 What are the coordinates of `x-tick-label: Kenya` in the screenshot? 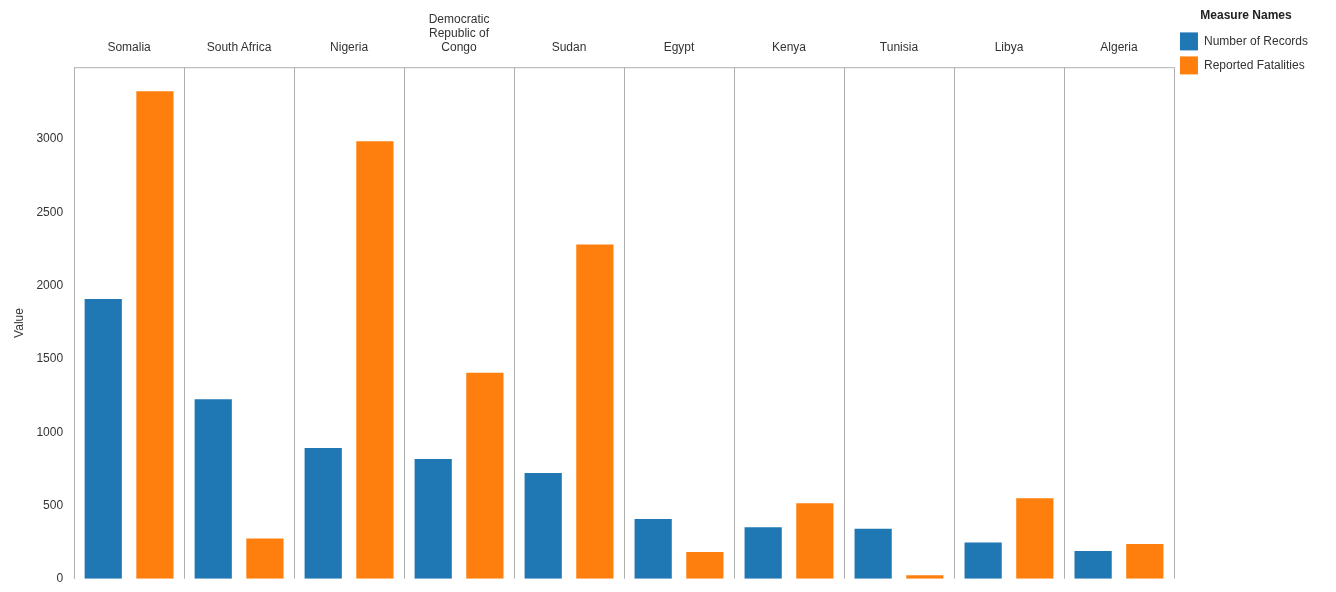 It's located at (789, 47).